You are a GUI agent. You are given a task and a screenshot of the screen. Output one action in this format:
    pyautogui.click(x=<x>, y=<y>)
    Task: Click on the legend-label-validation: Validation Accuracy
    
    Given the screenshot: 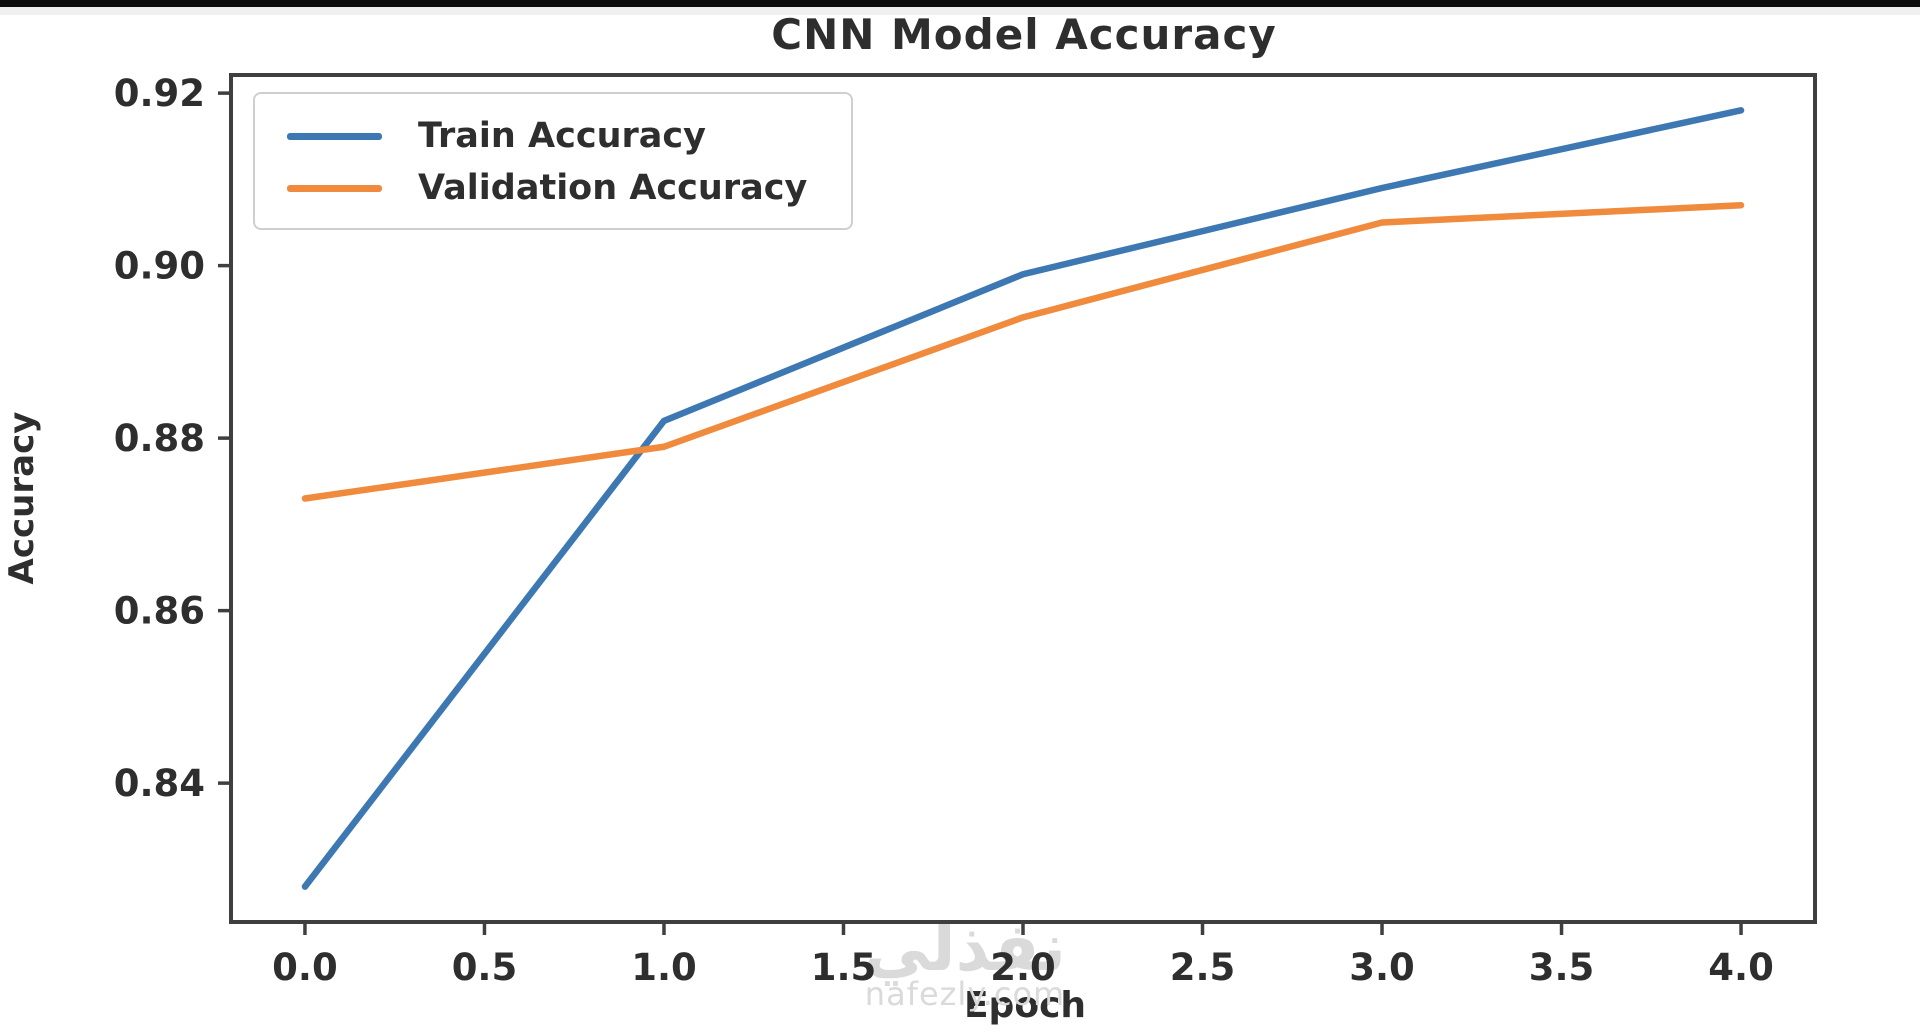 What is the action you would take?
    pyautogui.click(x=613, y=188)
    